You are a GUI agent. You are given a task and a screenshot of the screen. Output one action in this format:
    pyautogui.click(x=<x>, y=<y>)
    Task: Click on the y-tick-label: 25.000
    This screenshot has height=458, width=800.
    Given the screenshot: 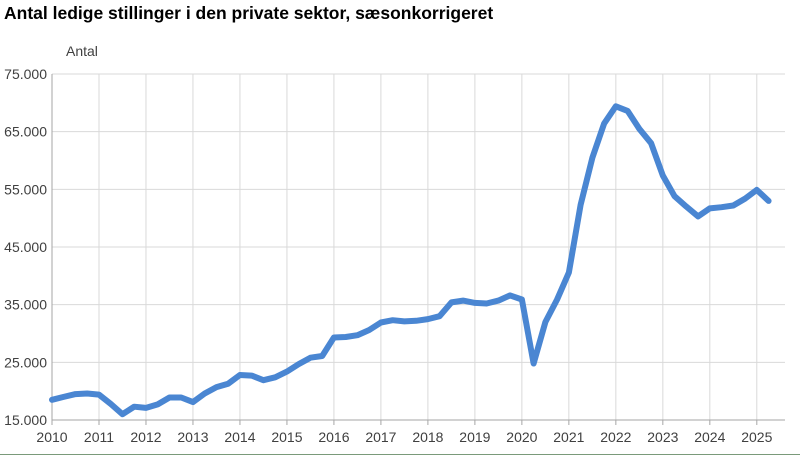 What is the action you would take?
    pyautogui.click(x=25, y=362)
    